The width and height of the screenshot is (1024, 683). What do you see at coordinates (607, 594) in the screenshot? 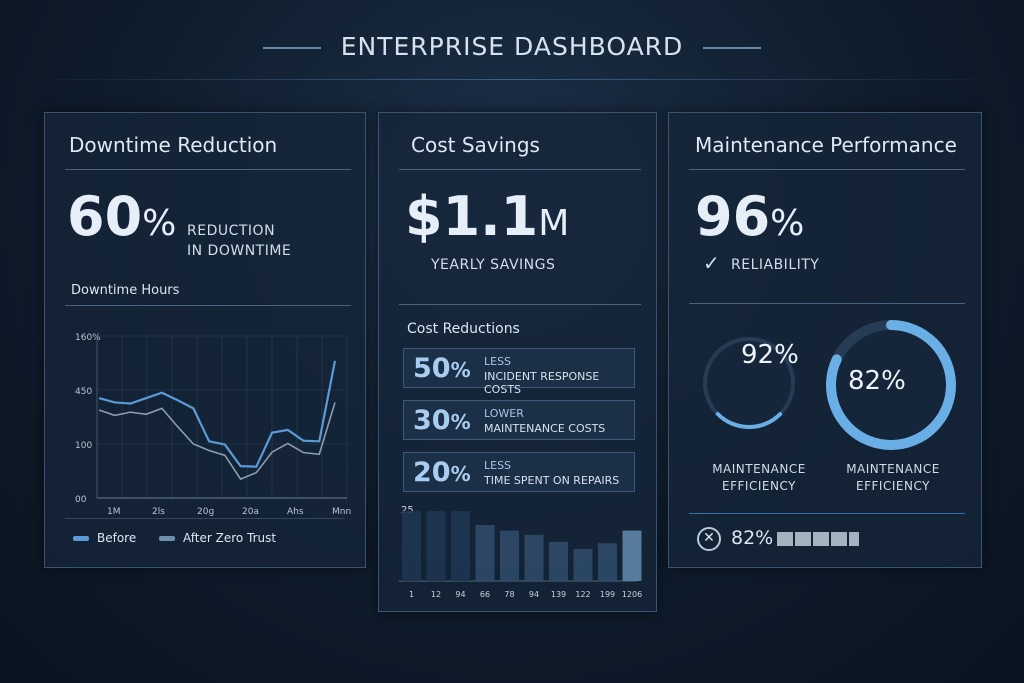
I see `x-tick-label: 199` at bounding box center [607, 594].